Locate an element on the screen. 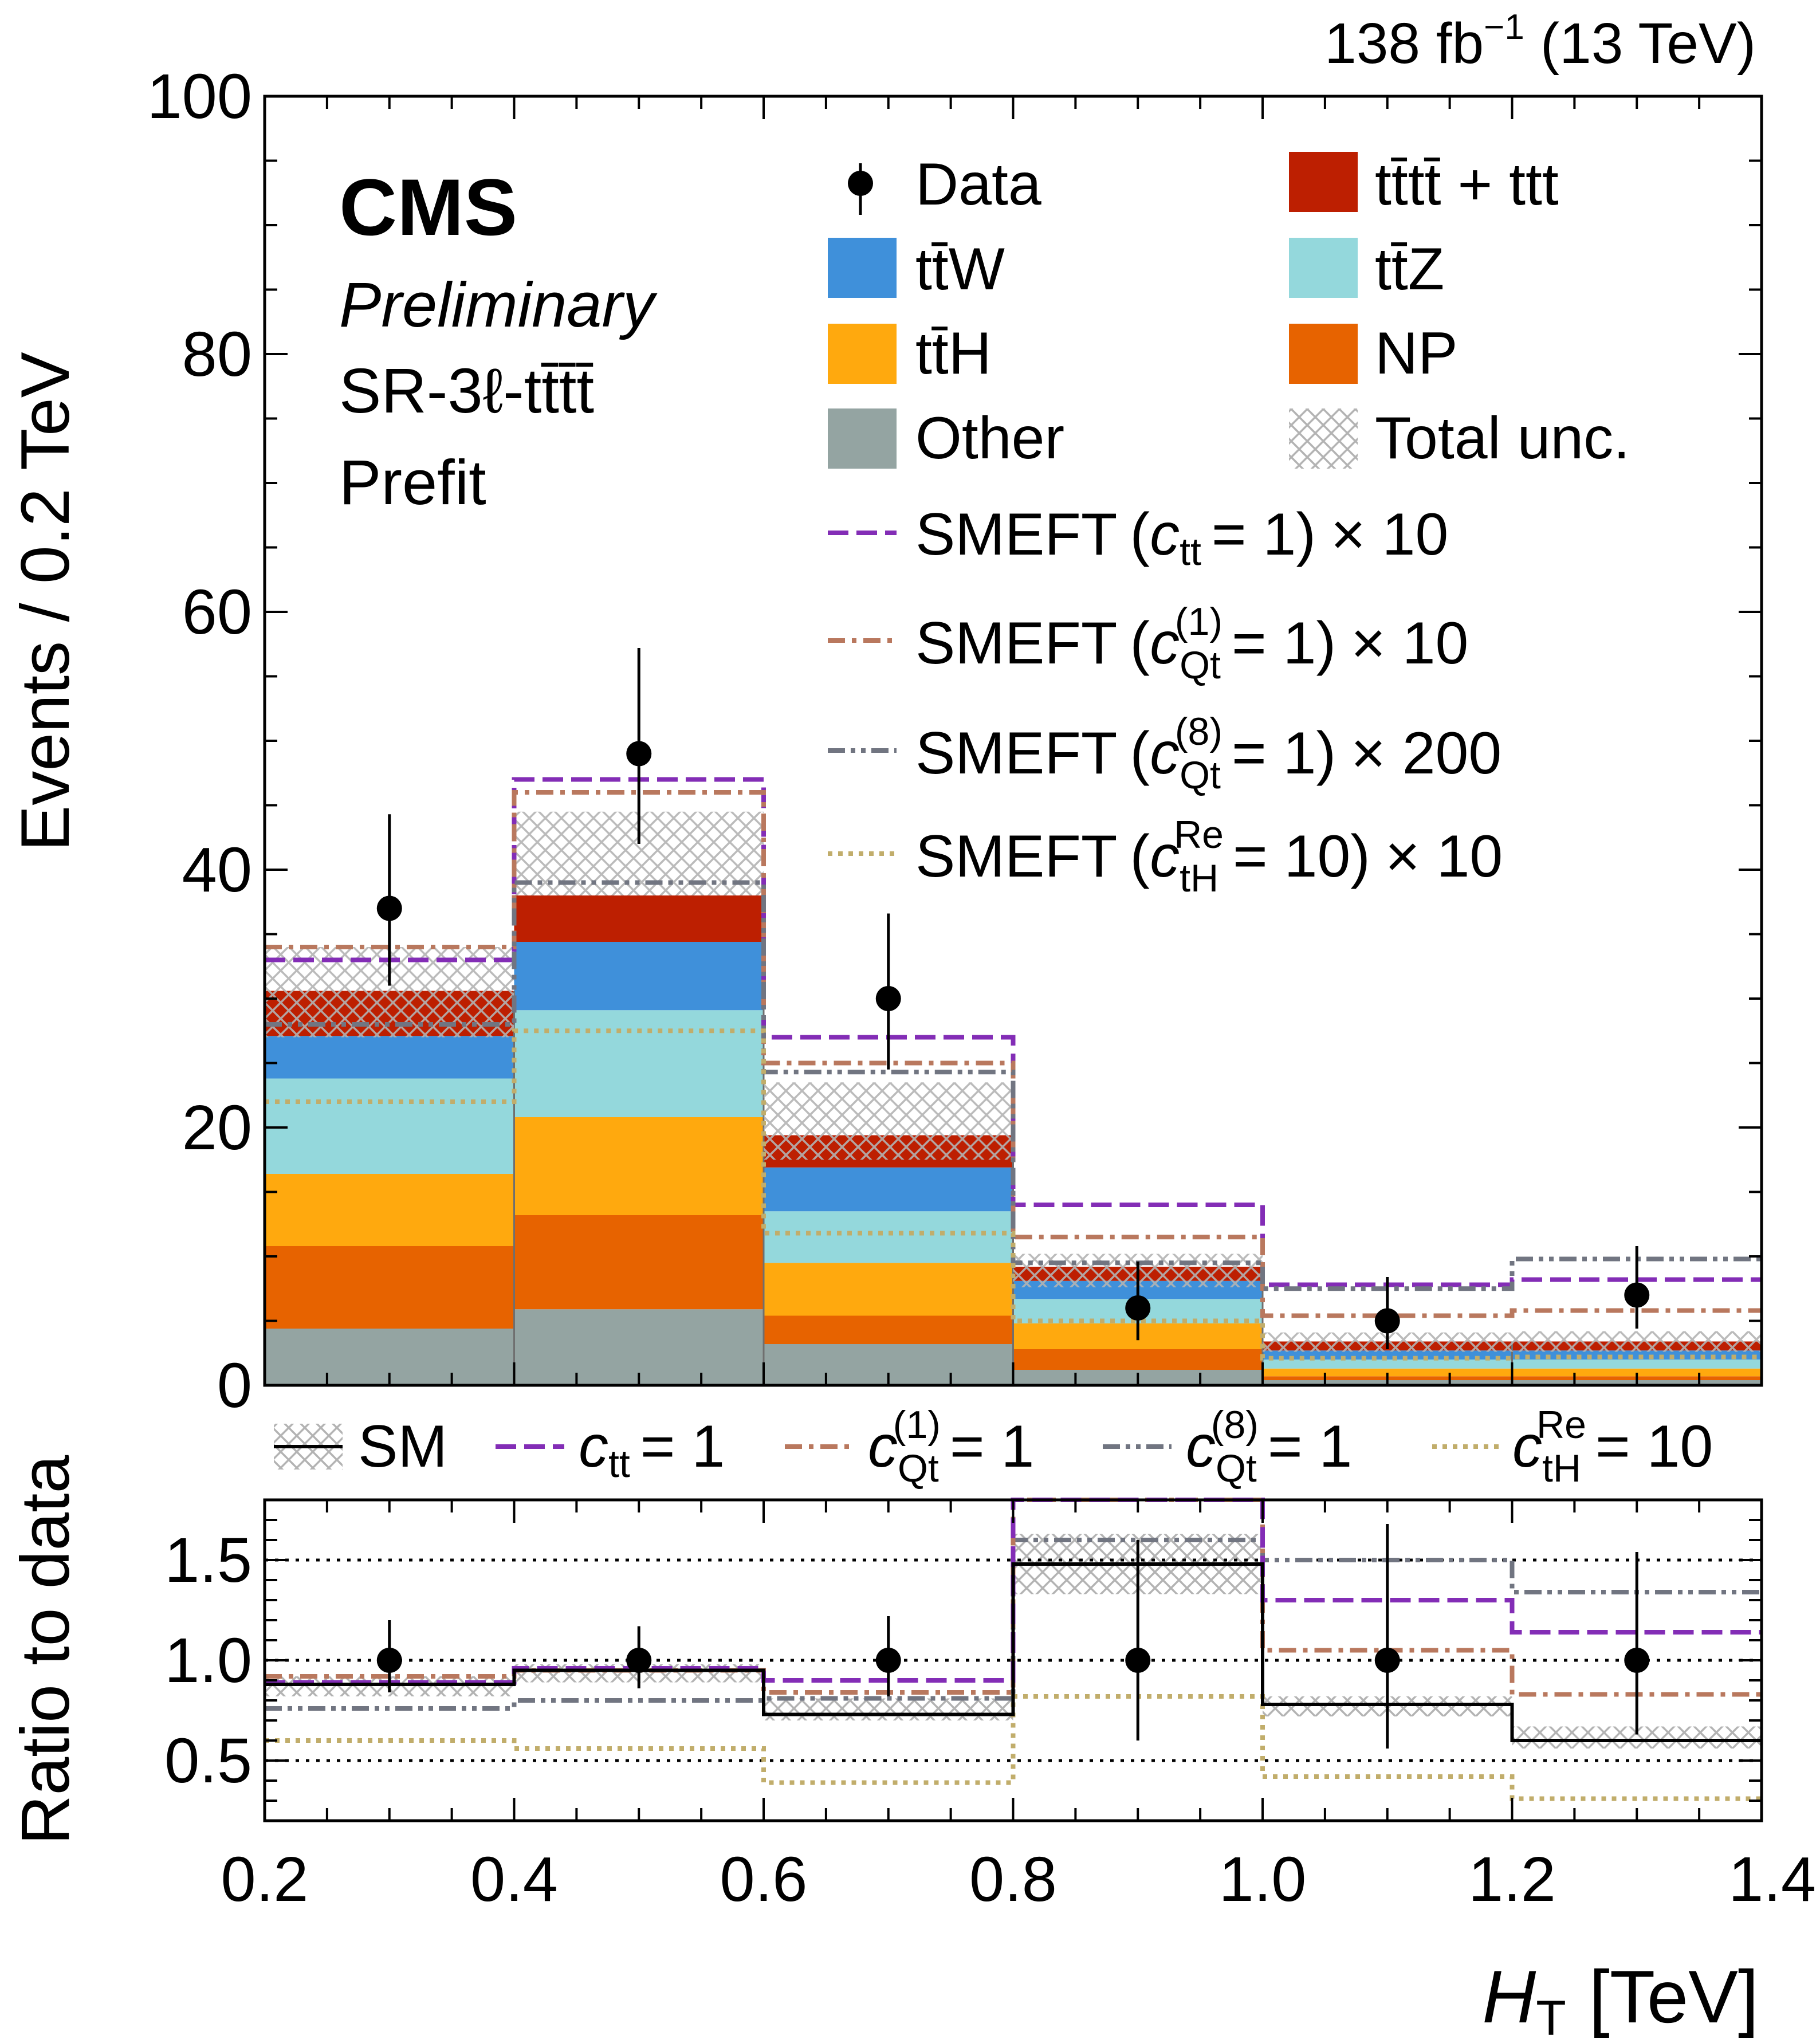 The height and width of the screenshot is (2043, 1820). cms-label: CMS is located at coordinates (428, 207).